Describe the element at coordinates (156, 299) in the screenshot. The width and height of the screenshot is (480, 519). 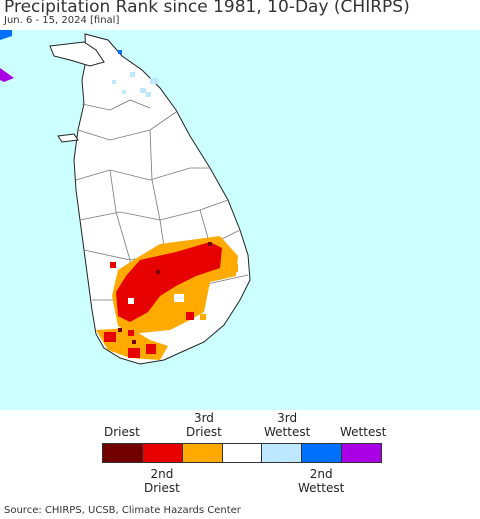
I see `normal-cells` at that location.